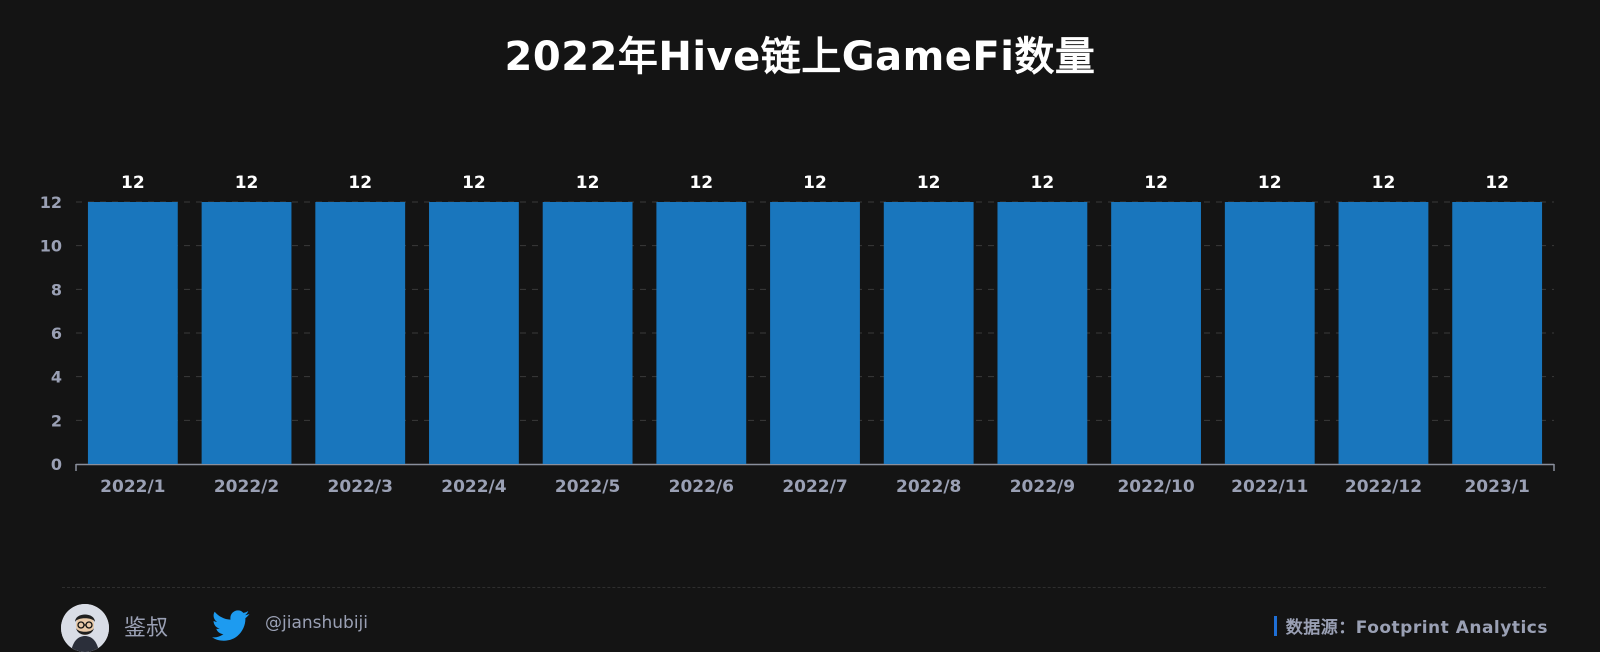 Image resolution: width=1600 pixels, height=652 pixels. What do you see at coordinates (231, 625) in the screenshot?
I see `twitter-icon` at bounding box center [231, 625].